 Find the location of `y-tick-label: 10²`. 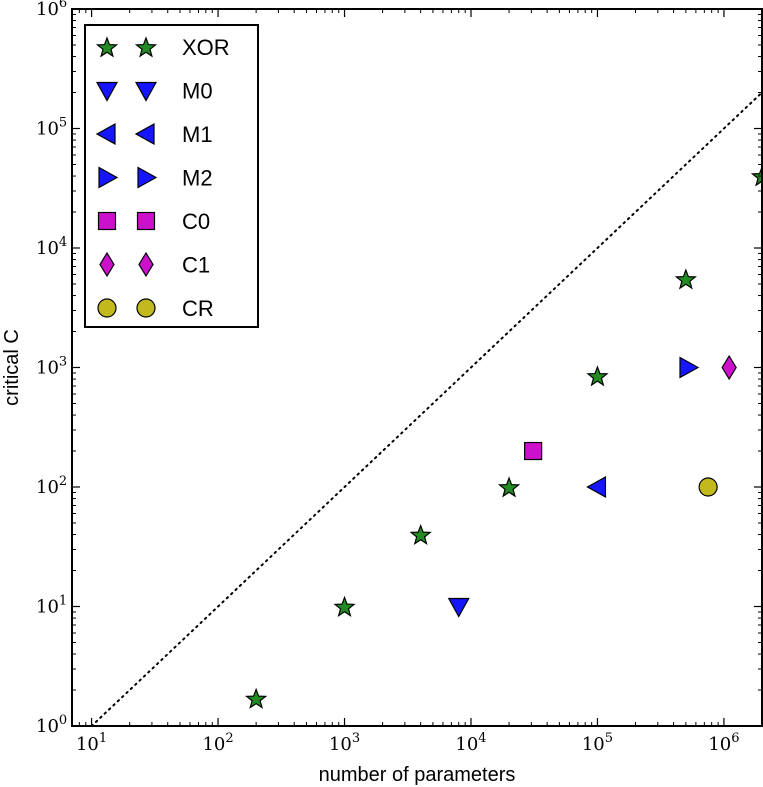

y-tick-label: 10² is located at coordinates (51, 486).